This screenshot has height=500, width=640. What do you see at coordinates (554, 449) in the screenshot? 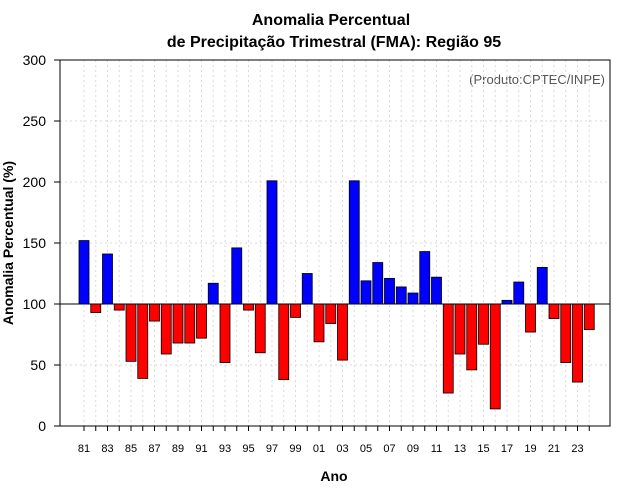
I see `x-tick-label: 21` at bounding box center [554, 449].